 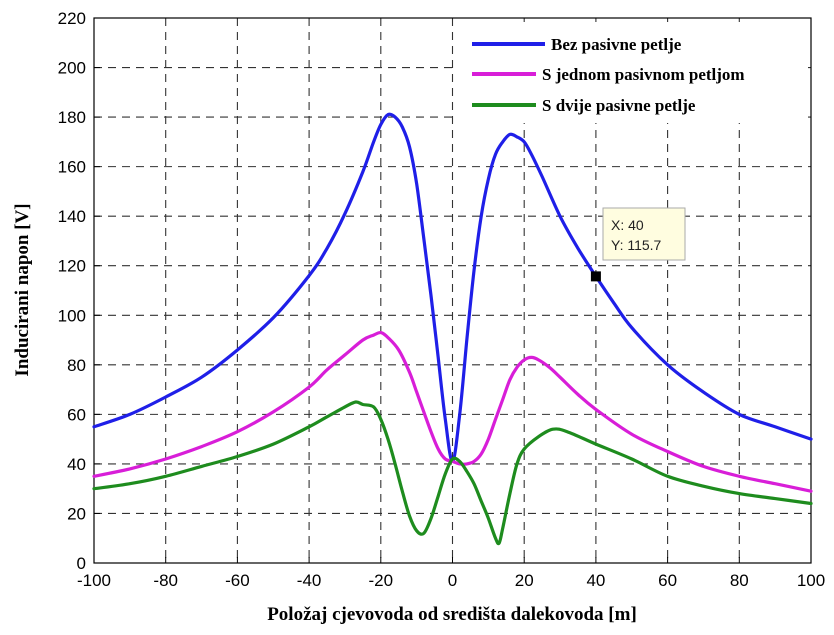 What do you see at coordinates (76, 513) in the screenshot?
I see `y-tick-label: 20` at bounding box center [76, 513].